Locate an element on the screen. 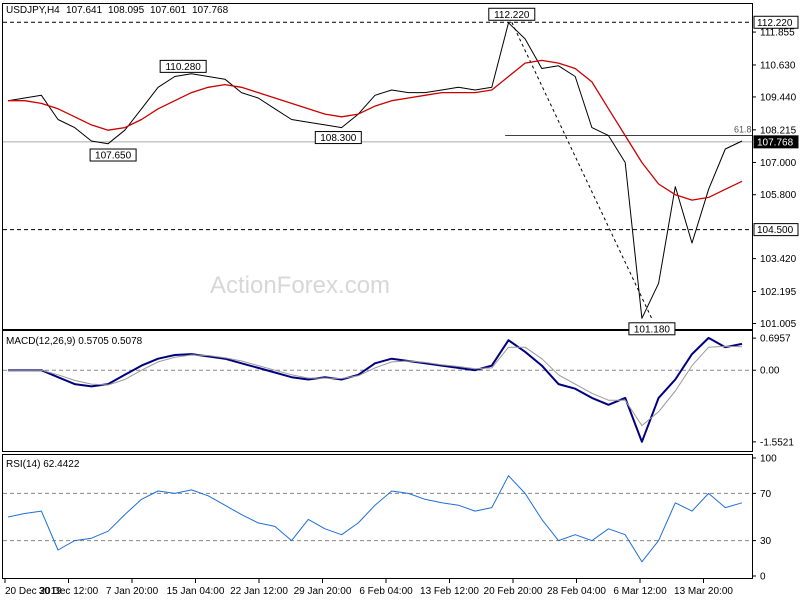 The height and width of the screenshot is (600, 800). price-header-low: 107.601 is located at coordinates (168, 10).